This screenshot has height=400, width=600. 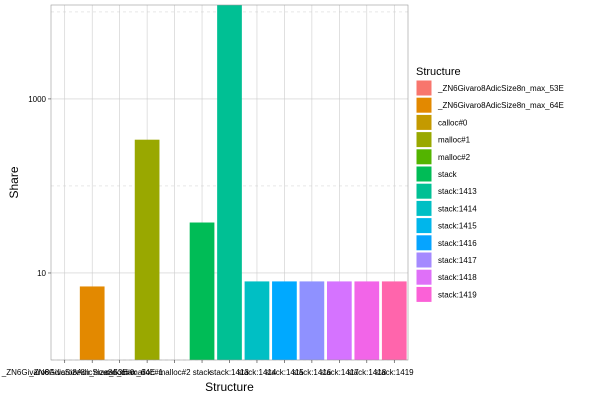 I want to click on y-tick-label: 1000, so click(x=37, y=99).